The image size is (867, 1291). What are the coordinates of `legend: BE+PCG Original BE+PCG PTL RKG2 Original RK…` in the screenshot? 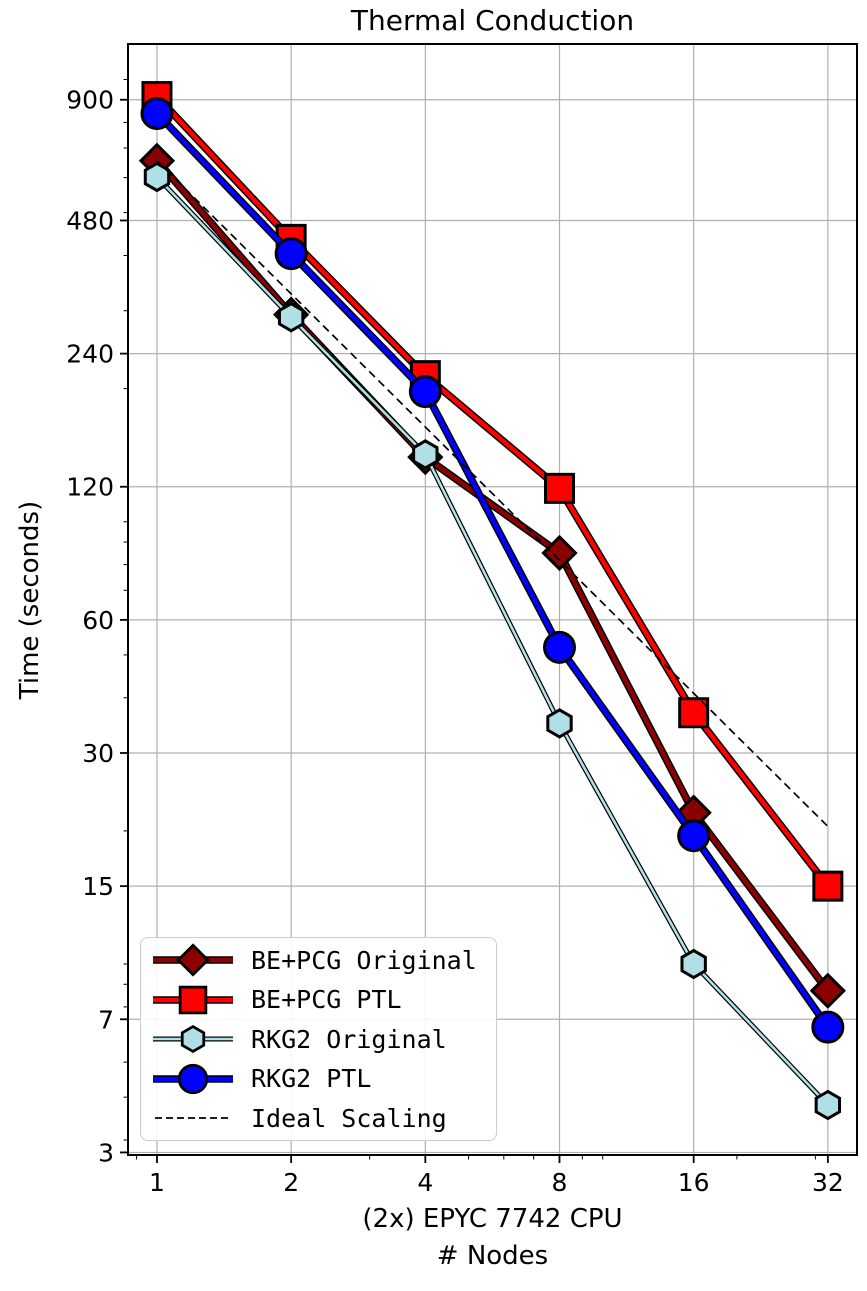 It's located at (318, 1039).